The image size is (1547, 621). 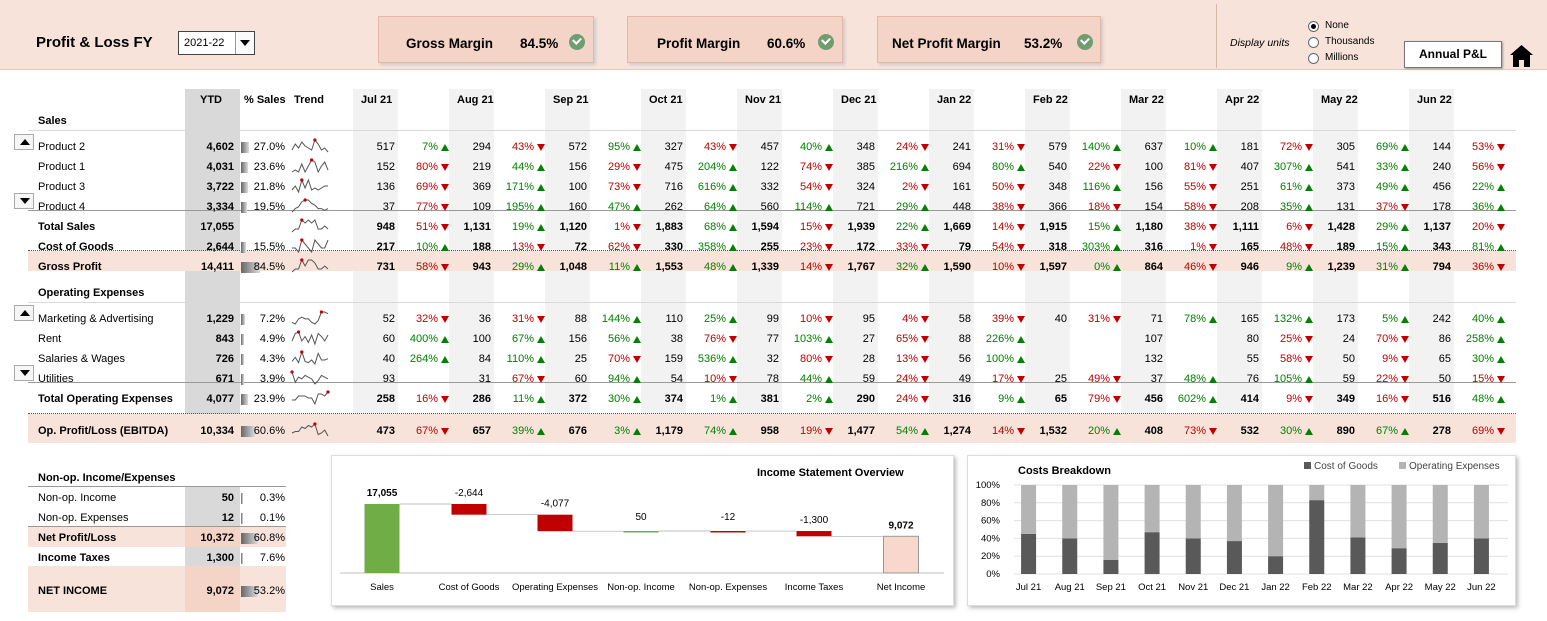 What do you see at coordinates (1053, 227) in the screenshot?
I see `month-value: 1,915` at bounding box center [1053, 227].